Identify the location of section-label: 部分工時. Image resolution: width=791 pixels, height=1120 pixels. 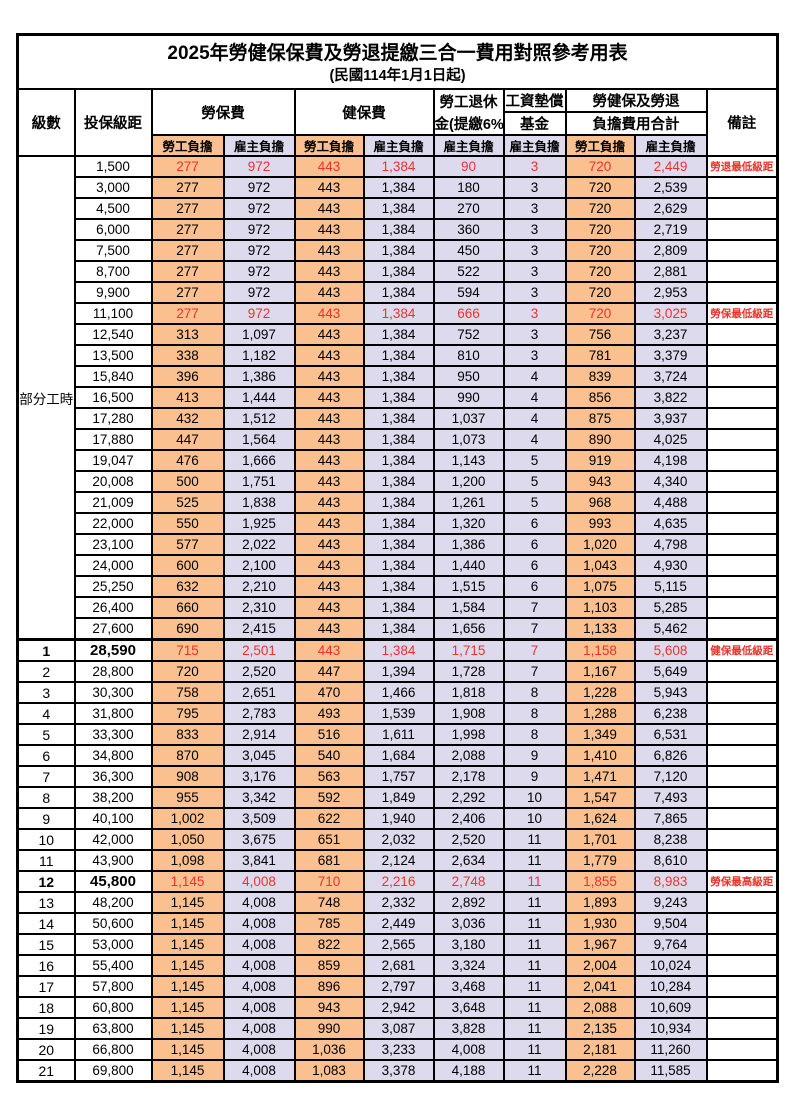
(46, 398).